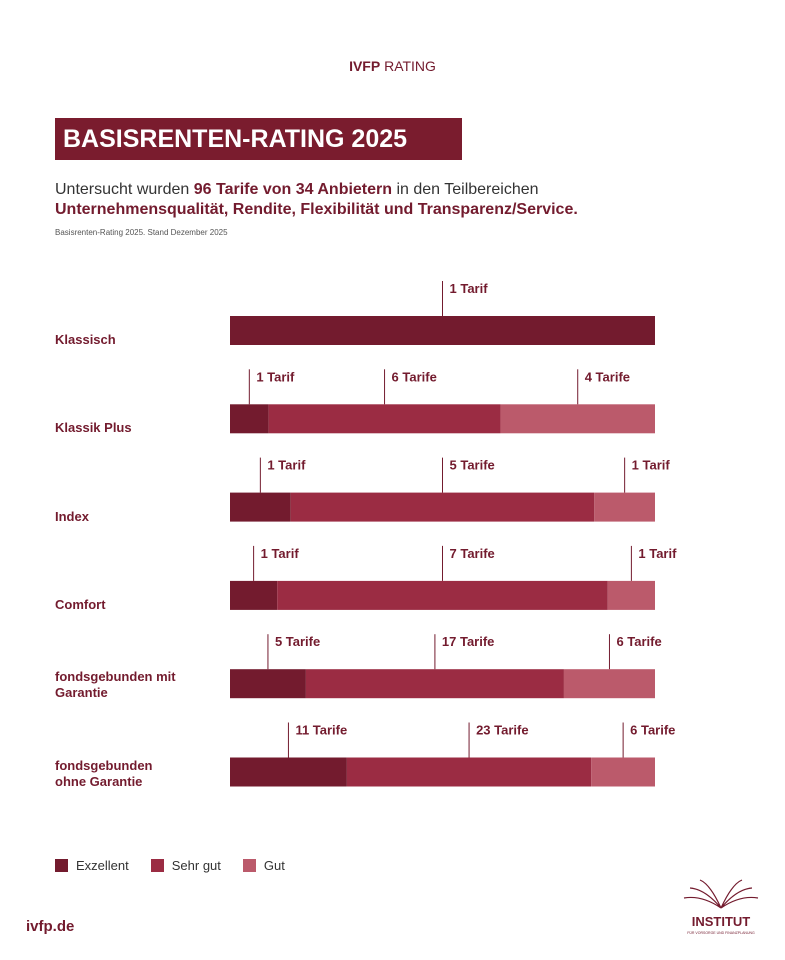  I want to click on intro-text: Untersucht wurden, so click(122, 189).